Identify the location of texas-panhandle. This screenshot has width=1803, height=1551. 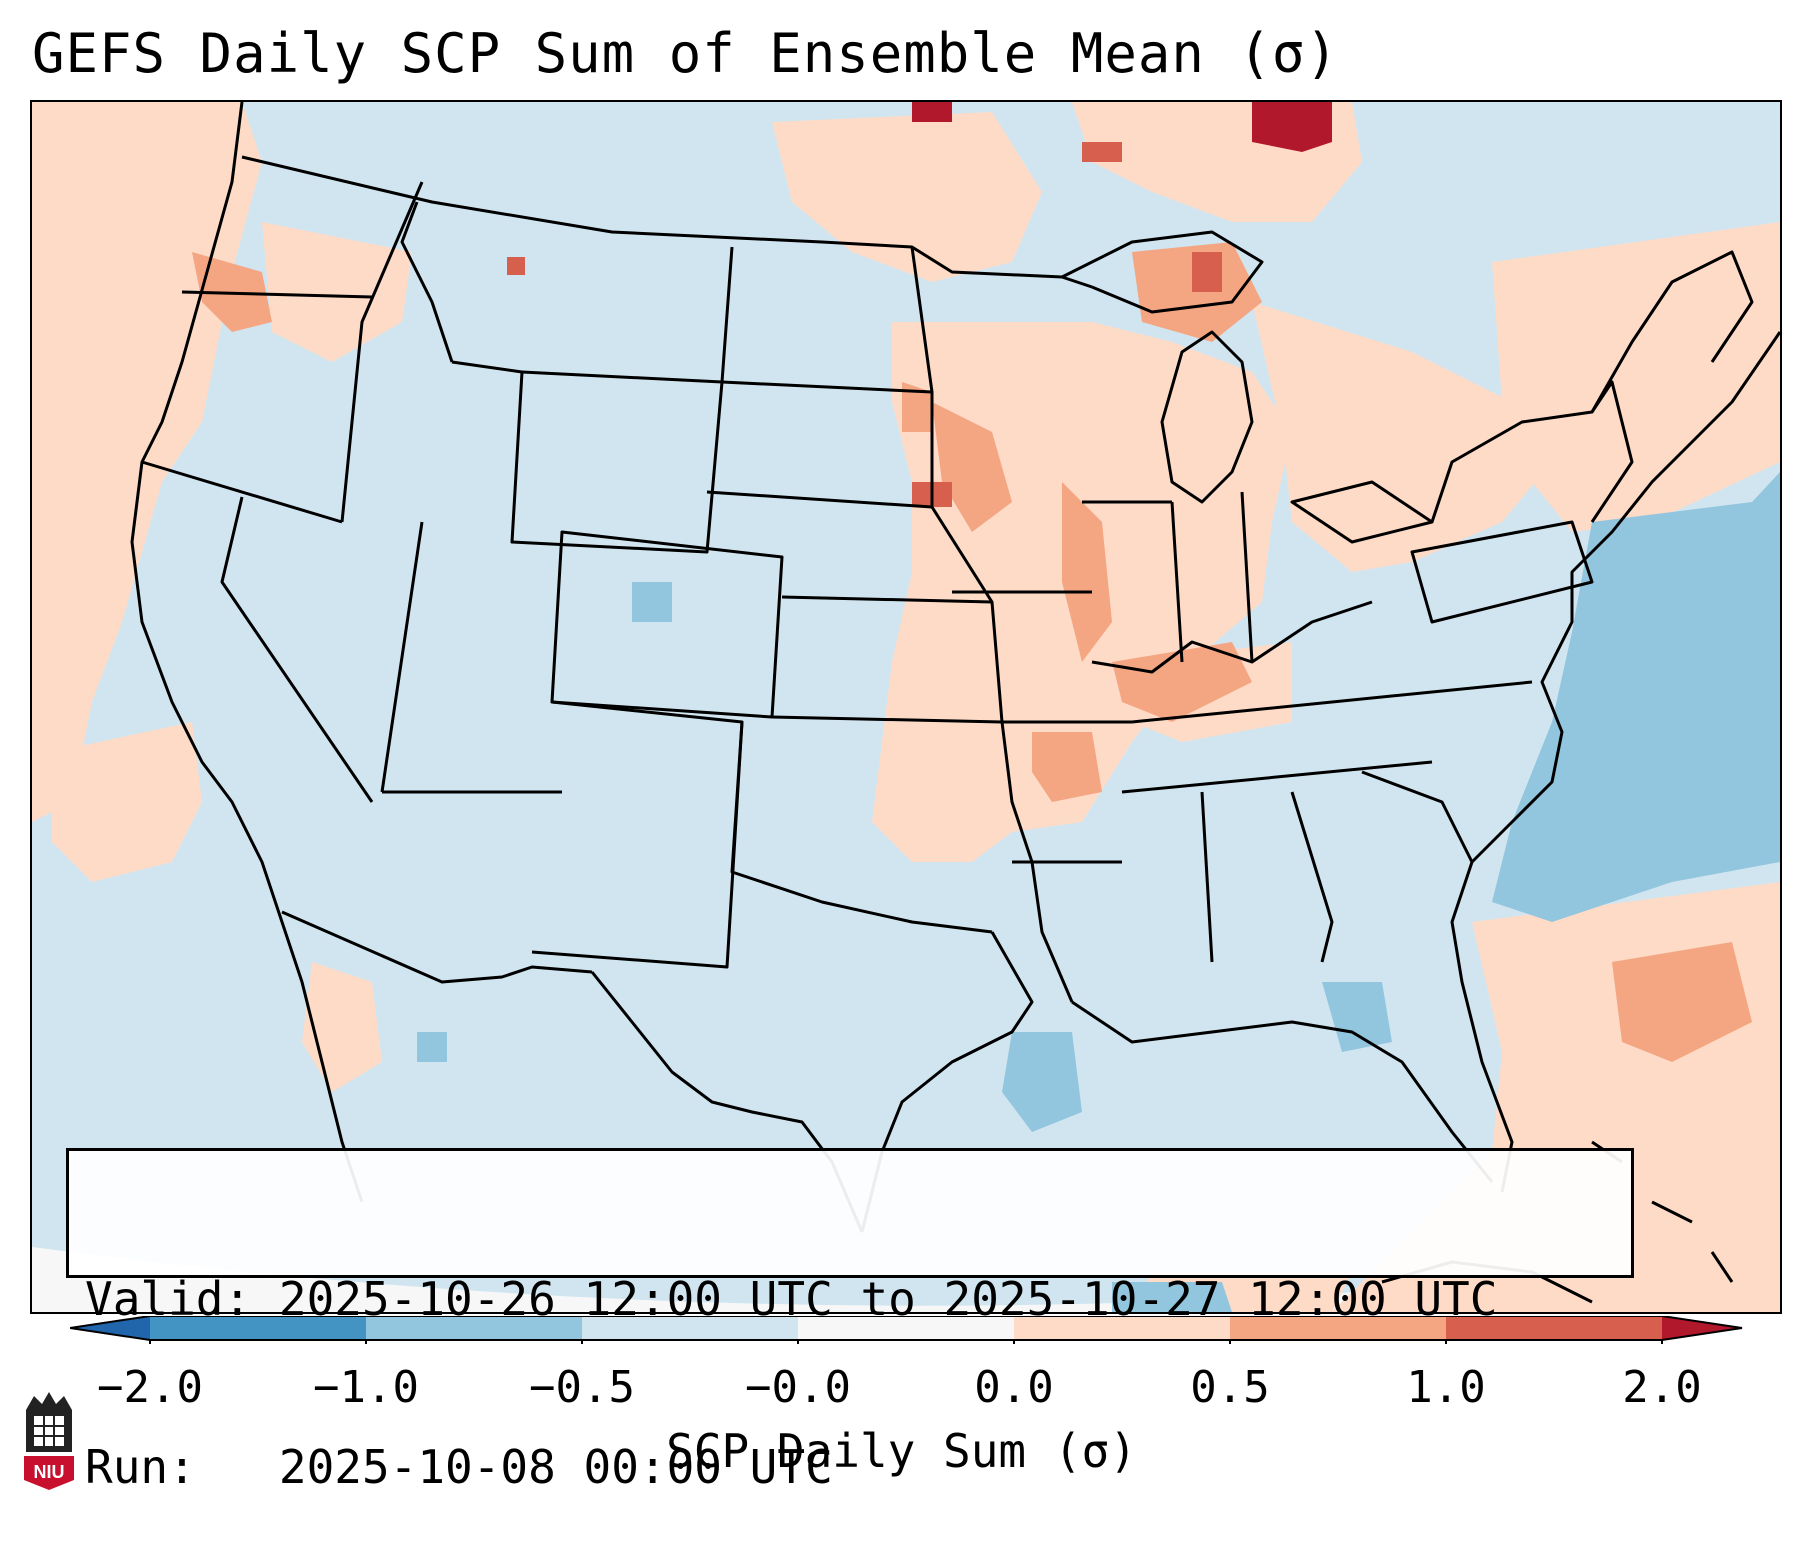
(861, 827).